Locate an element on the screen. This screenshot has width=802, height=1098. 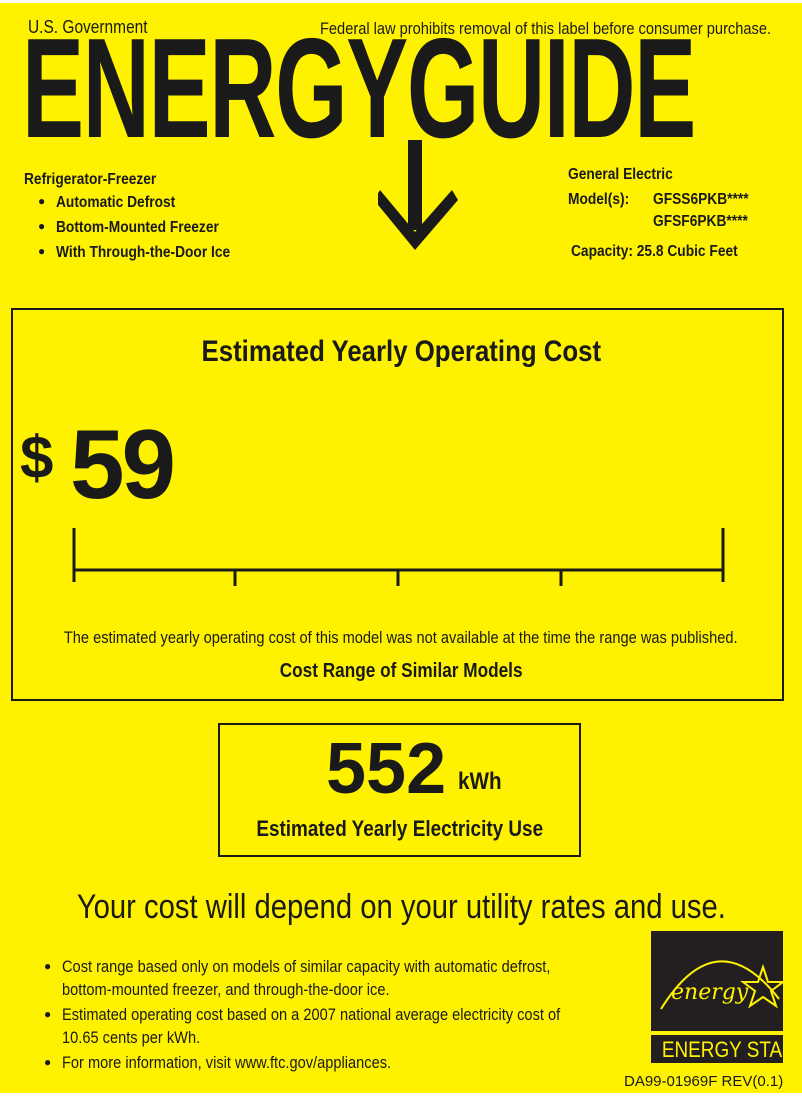
energy-star-logo: energy ENERGY STAR is located at coordinates (723, 996).